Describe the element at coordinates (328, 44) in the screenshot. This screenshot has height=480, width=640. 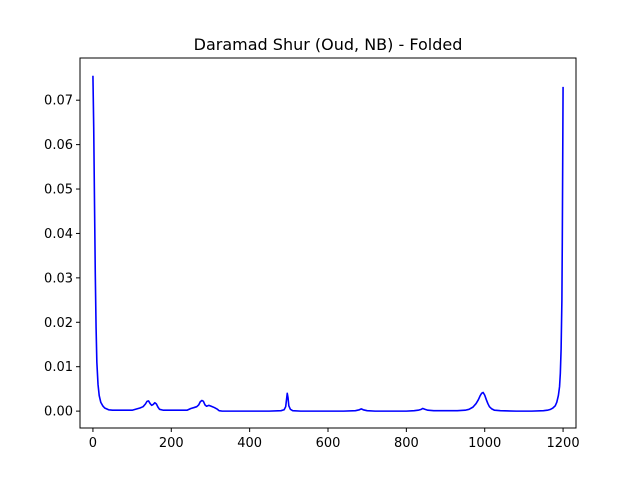
I see `chart-title: Daramad Shur (Oud, NB) - Folded` at that location.